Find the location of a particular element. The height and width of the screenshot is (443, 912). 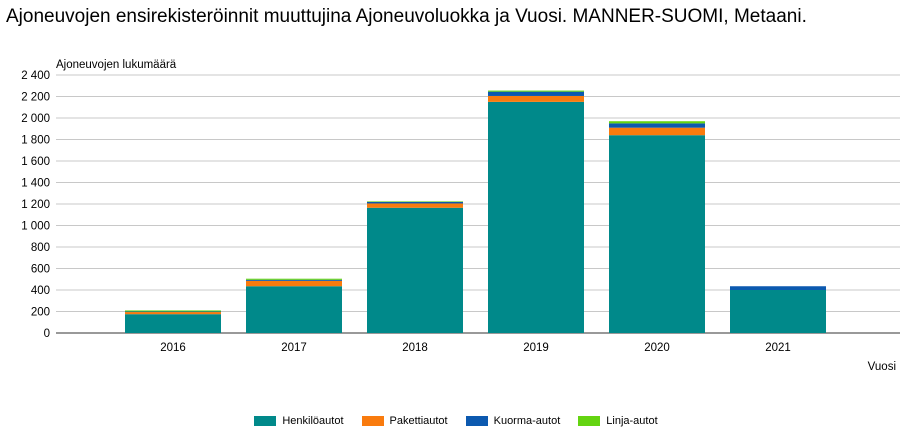

y-tick-label: 2 000 is located at coordinates (35, 119).